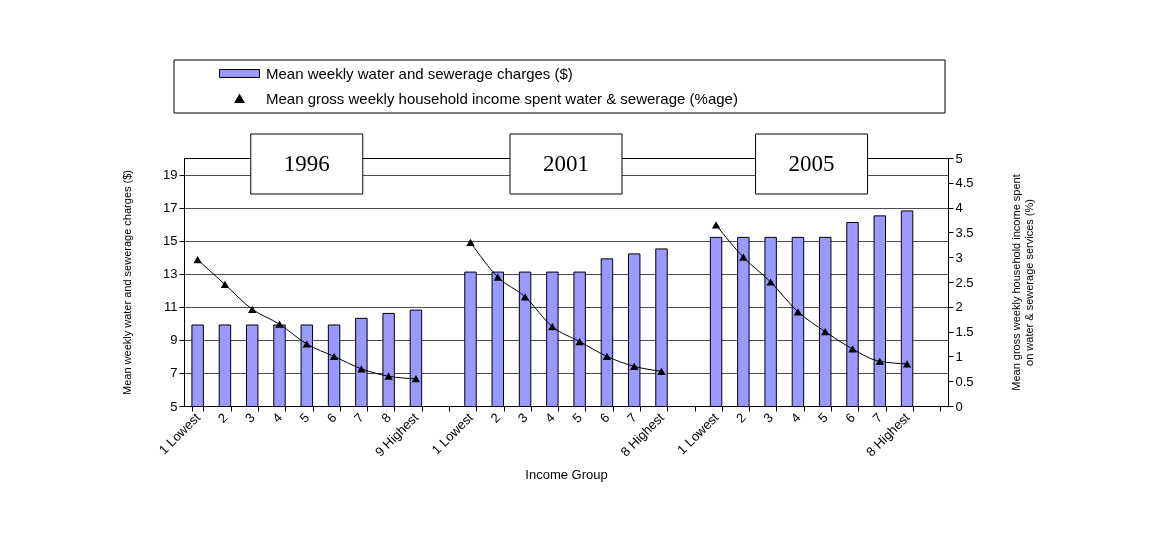  What do you see at coordinates (170, 241) in the screenshot?
I see `y-tick-label: 15` at bounding box center [170, 241].